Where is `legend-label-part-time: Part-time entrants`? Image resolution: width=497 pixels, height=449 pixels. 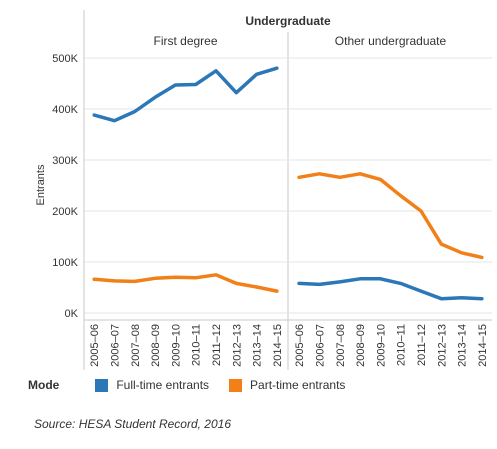
legend-label-part-time: Part-time entrants is located at coordinates (298, 385).